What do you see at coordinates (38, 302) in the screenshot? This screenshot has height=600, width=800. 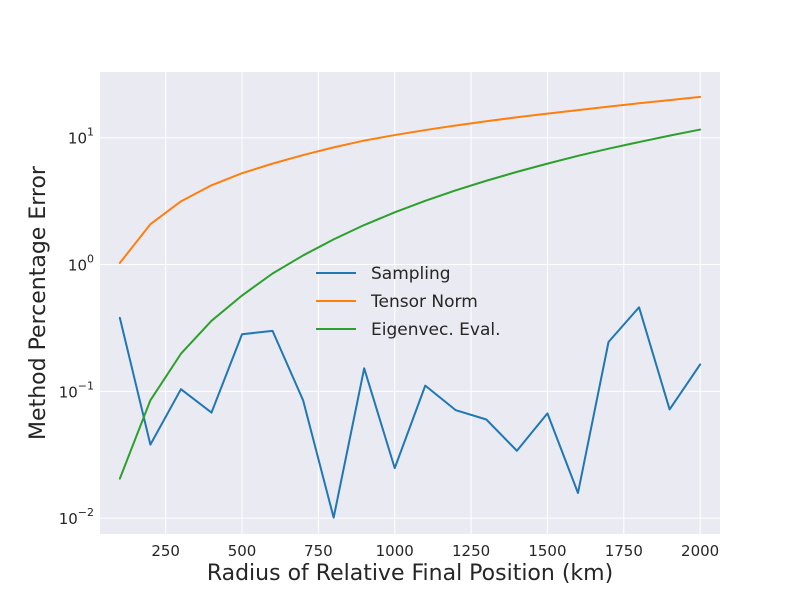 I see `y-axis-label: Method Percentage Error` at bounding box center [38, 302].